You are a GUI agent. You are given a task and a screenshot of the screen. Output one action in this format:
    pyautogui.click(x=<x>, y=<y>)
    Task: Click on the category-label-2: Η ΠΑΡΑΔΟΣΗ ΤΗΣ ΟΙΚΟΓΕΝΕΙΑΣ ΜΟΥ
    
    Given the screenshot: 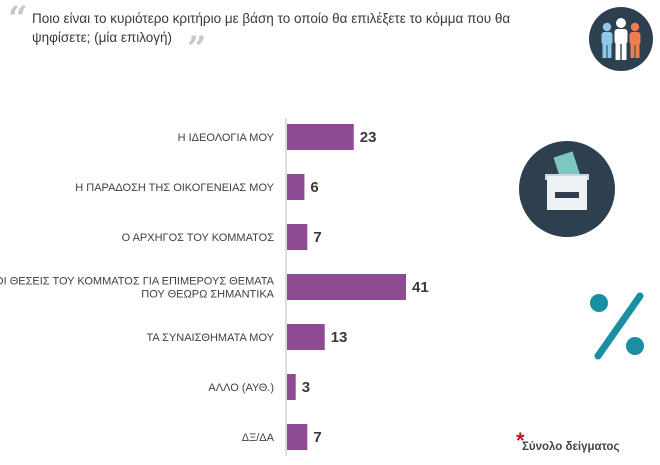 What is the action you would take?
    pyautogui.click(x=174, y=188)
    